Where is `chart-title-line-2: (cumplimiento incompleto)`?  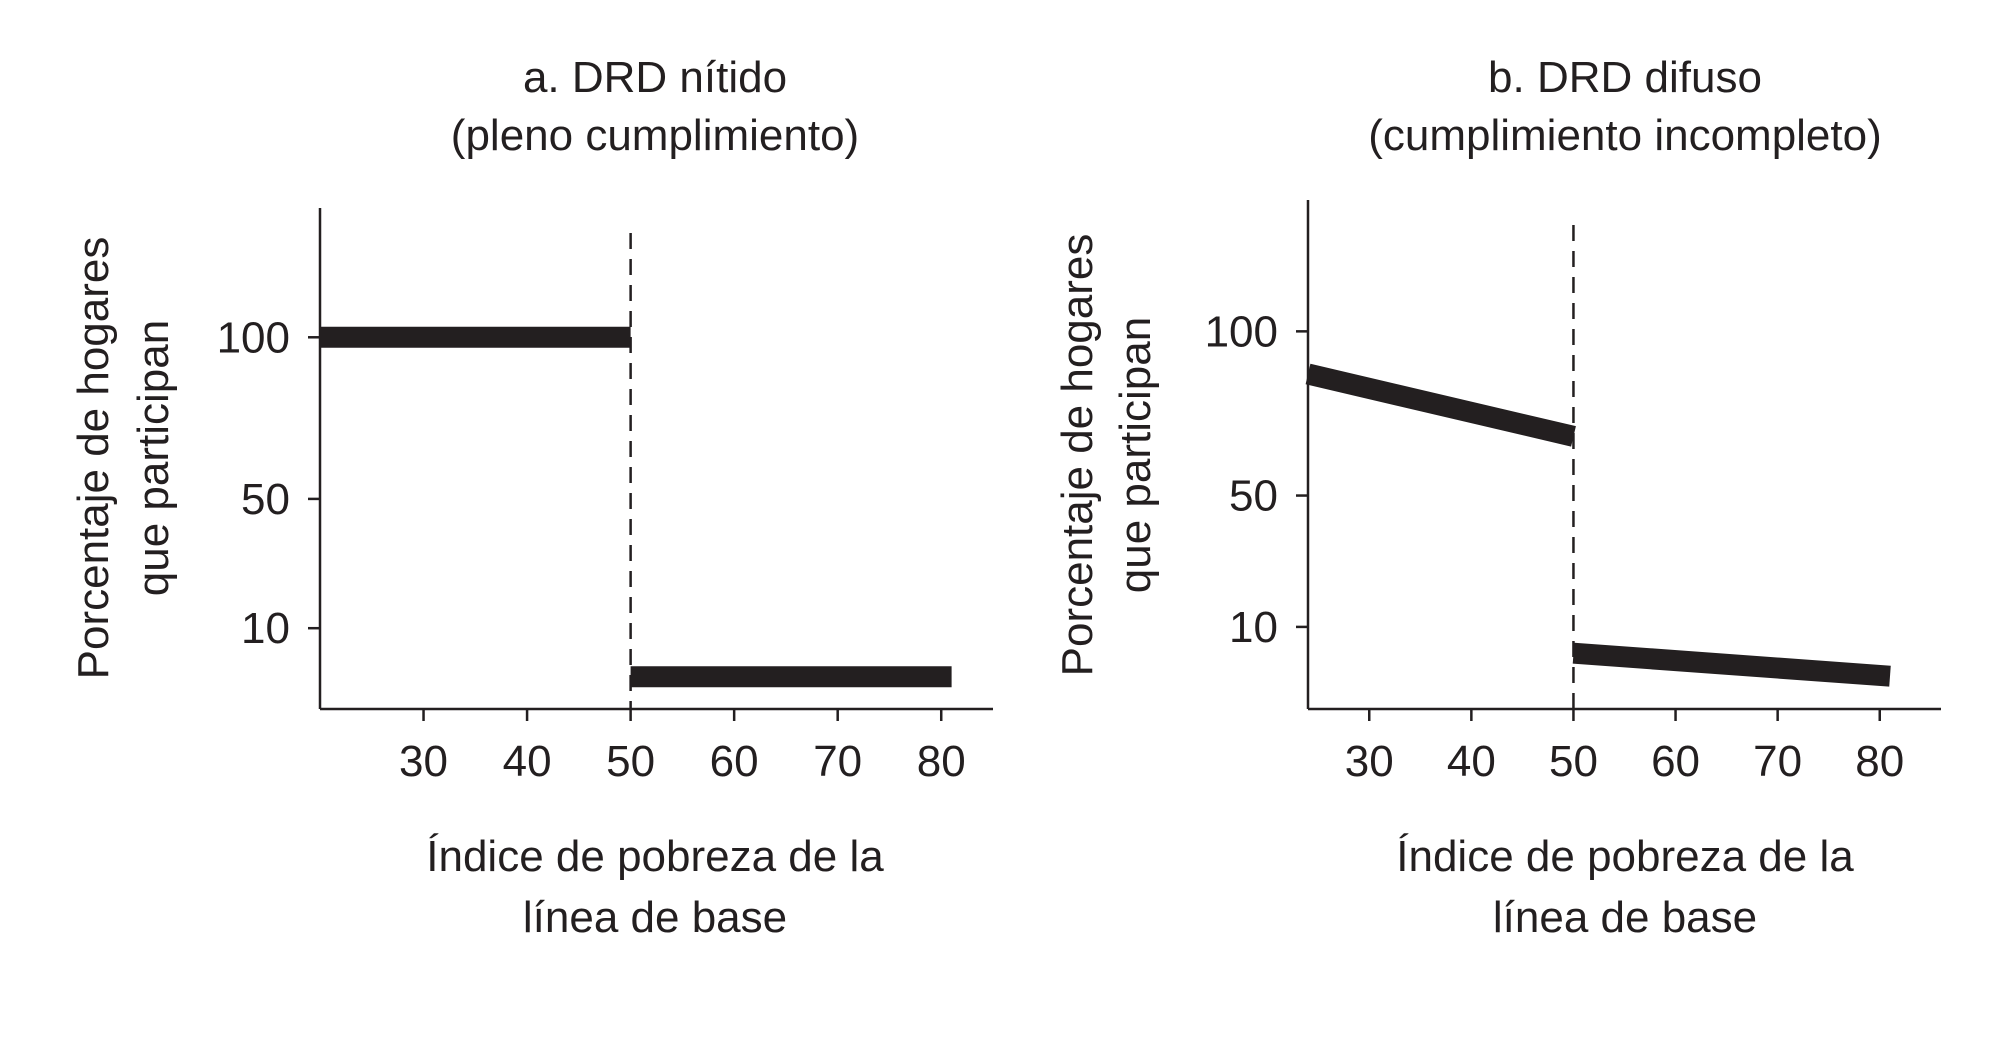
chart-title-line-2: (cumplimiento incompleto) is located at coordinates (1625, 135).